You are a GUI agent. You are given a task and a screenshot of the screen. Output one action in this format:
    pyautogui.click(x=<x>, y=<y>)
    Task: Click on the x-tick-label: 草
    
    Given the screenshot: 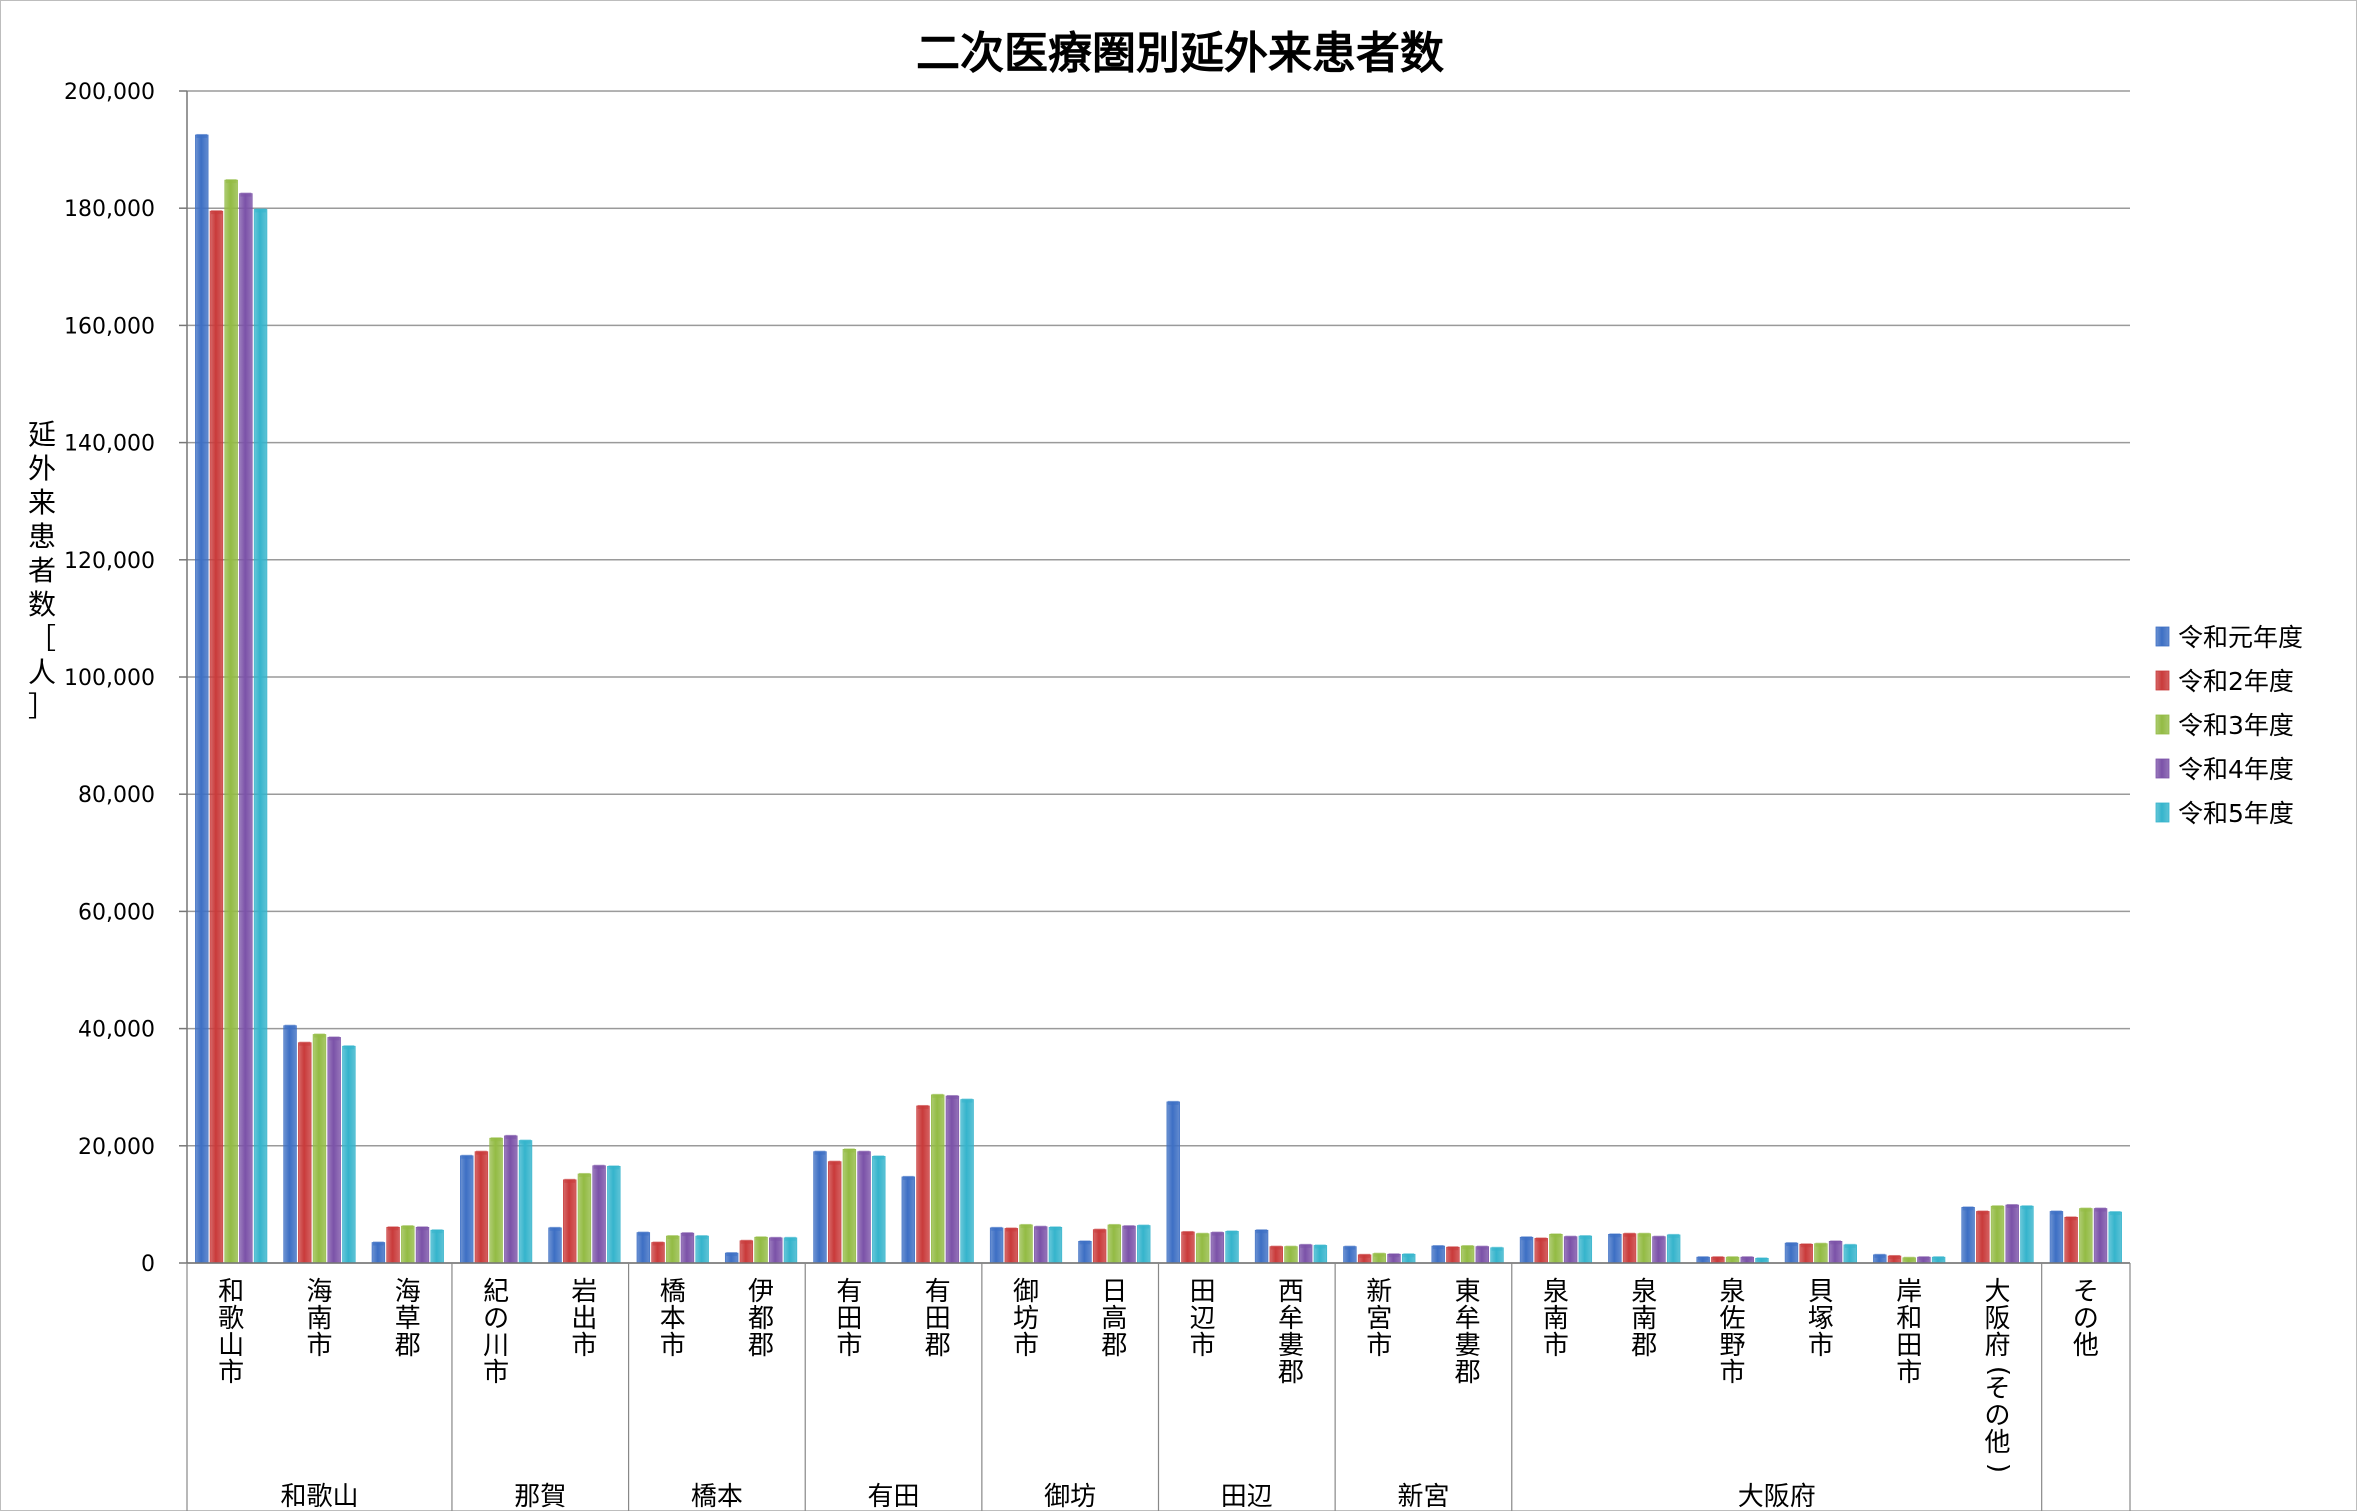 What is the action you would take?
    pyautogui.click(x=408, y=1319)
    